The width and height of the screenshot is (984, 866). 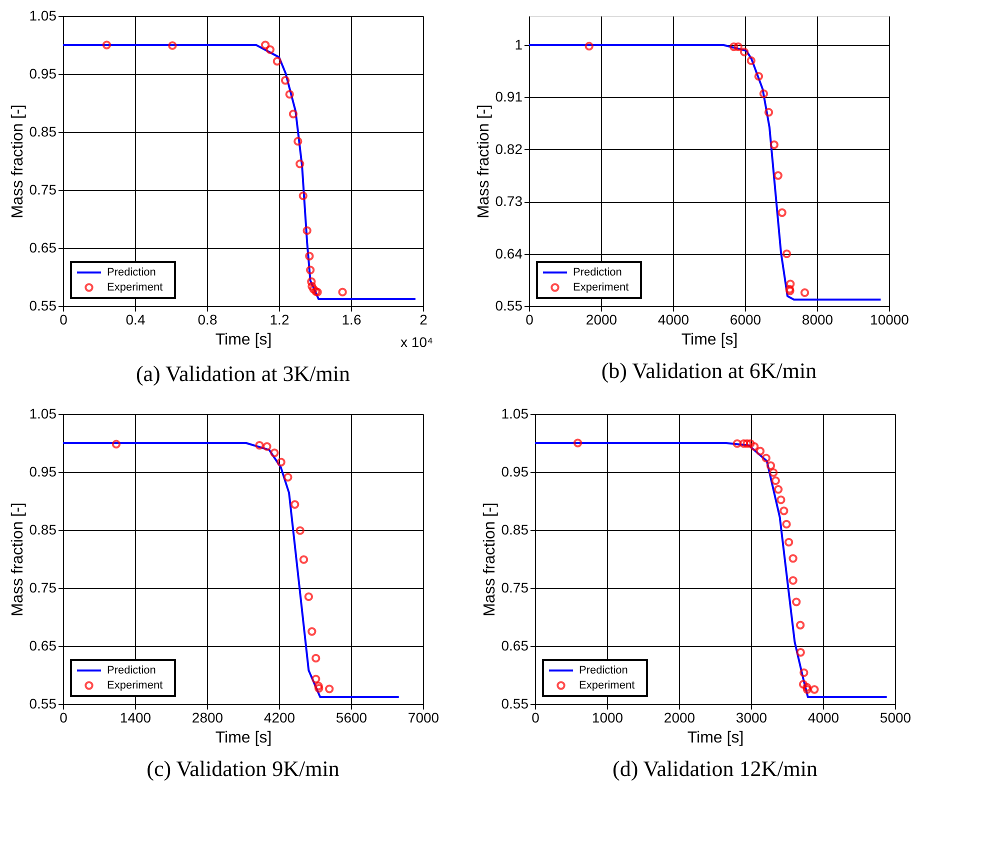 I want to click on x-tick-label: 2800, so click(x=208, y=718).